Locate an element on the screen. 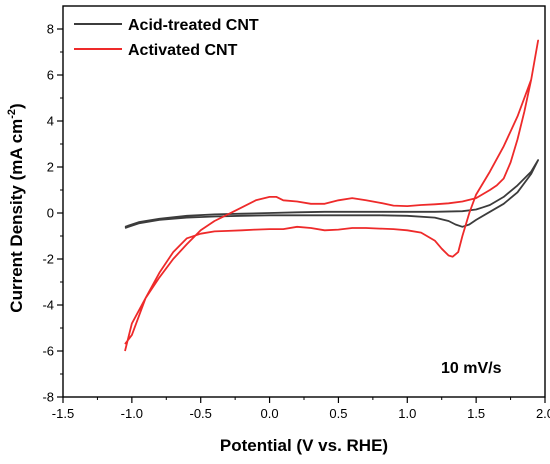 The width and height of the screenshot is (550, 464). y-tick-label: -4 is located at coordinates (48, 305).